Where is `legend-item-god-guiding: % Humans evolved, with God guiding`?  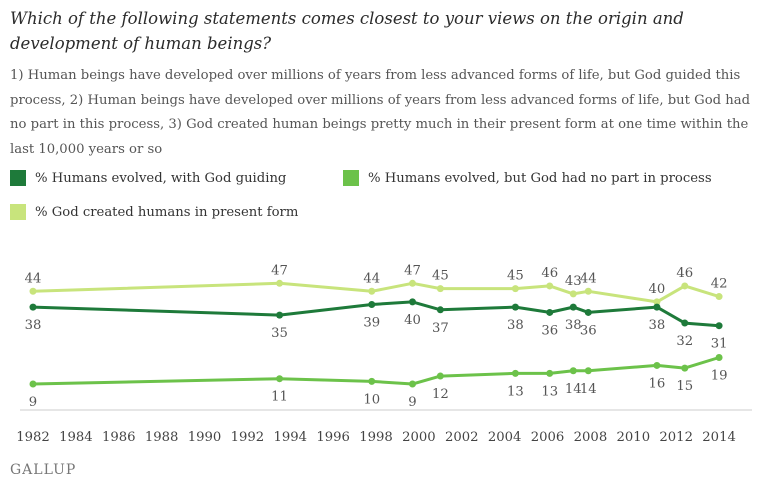 legend-item-god-guiding: % Humans evolved, with God guiding is located at coordinates (148, 178).